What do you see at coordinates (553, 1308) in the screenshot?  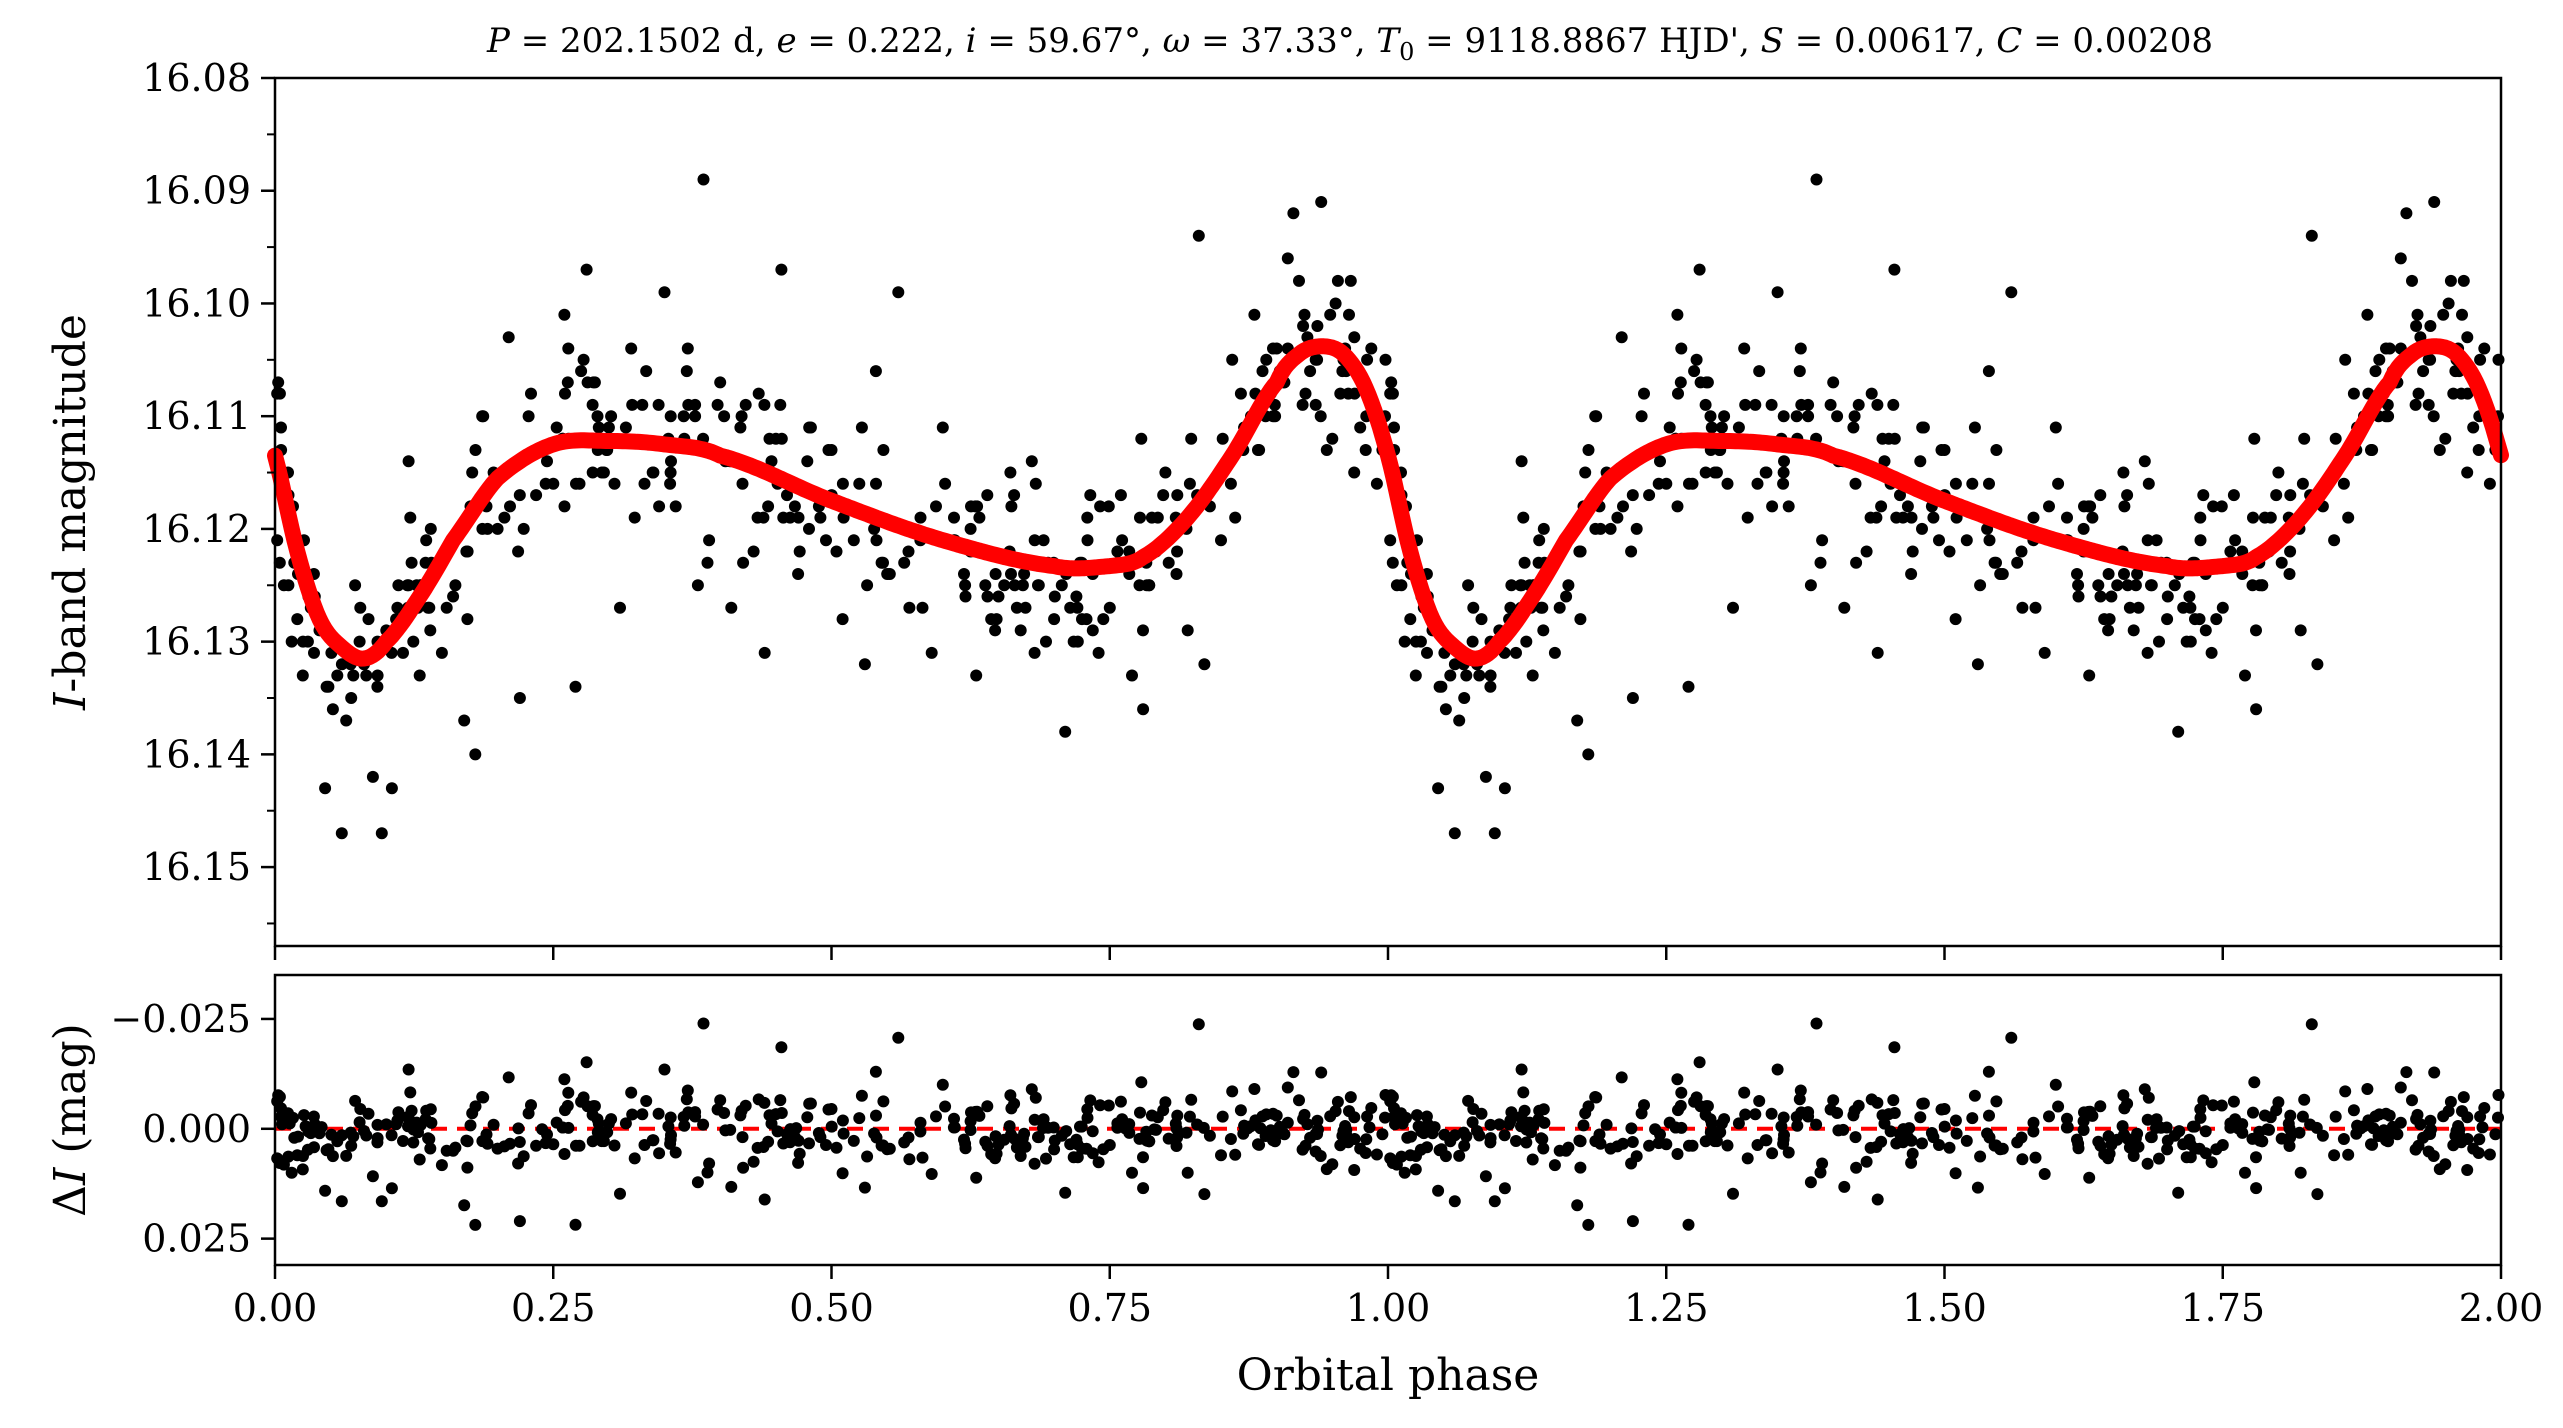 I see `x-tick-label: 0.25` at bounding box center [553, 1308].